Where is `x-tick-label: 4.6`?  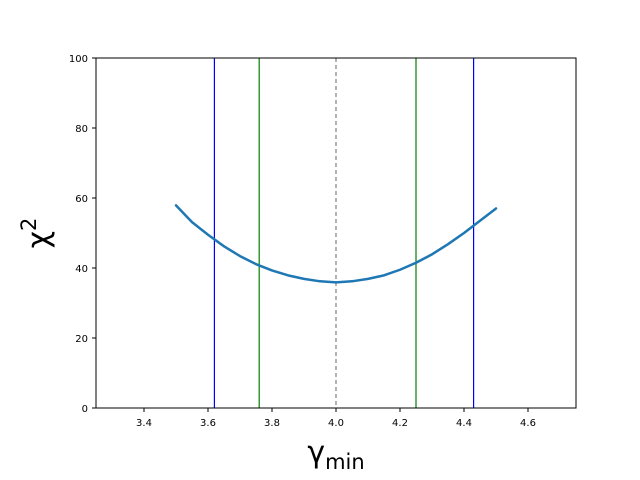 x-tick-label: 4.6 is located at coordinates (528, 423).